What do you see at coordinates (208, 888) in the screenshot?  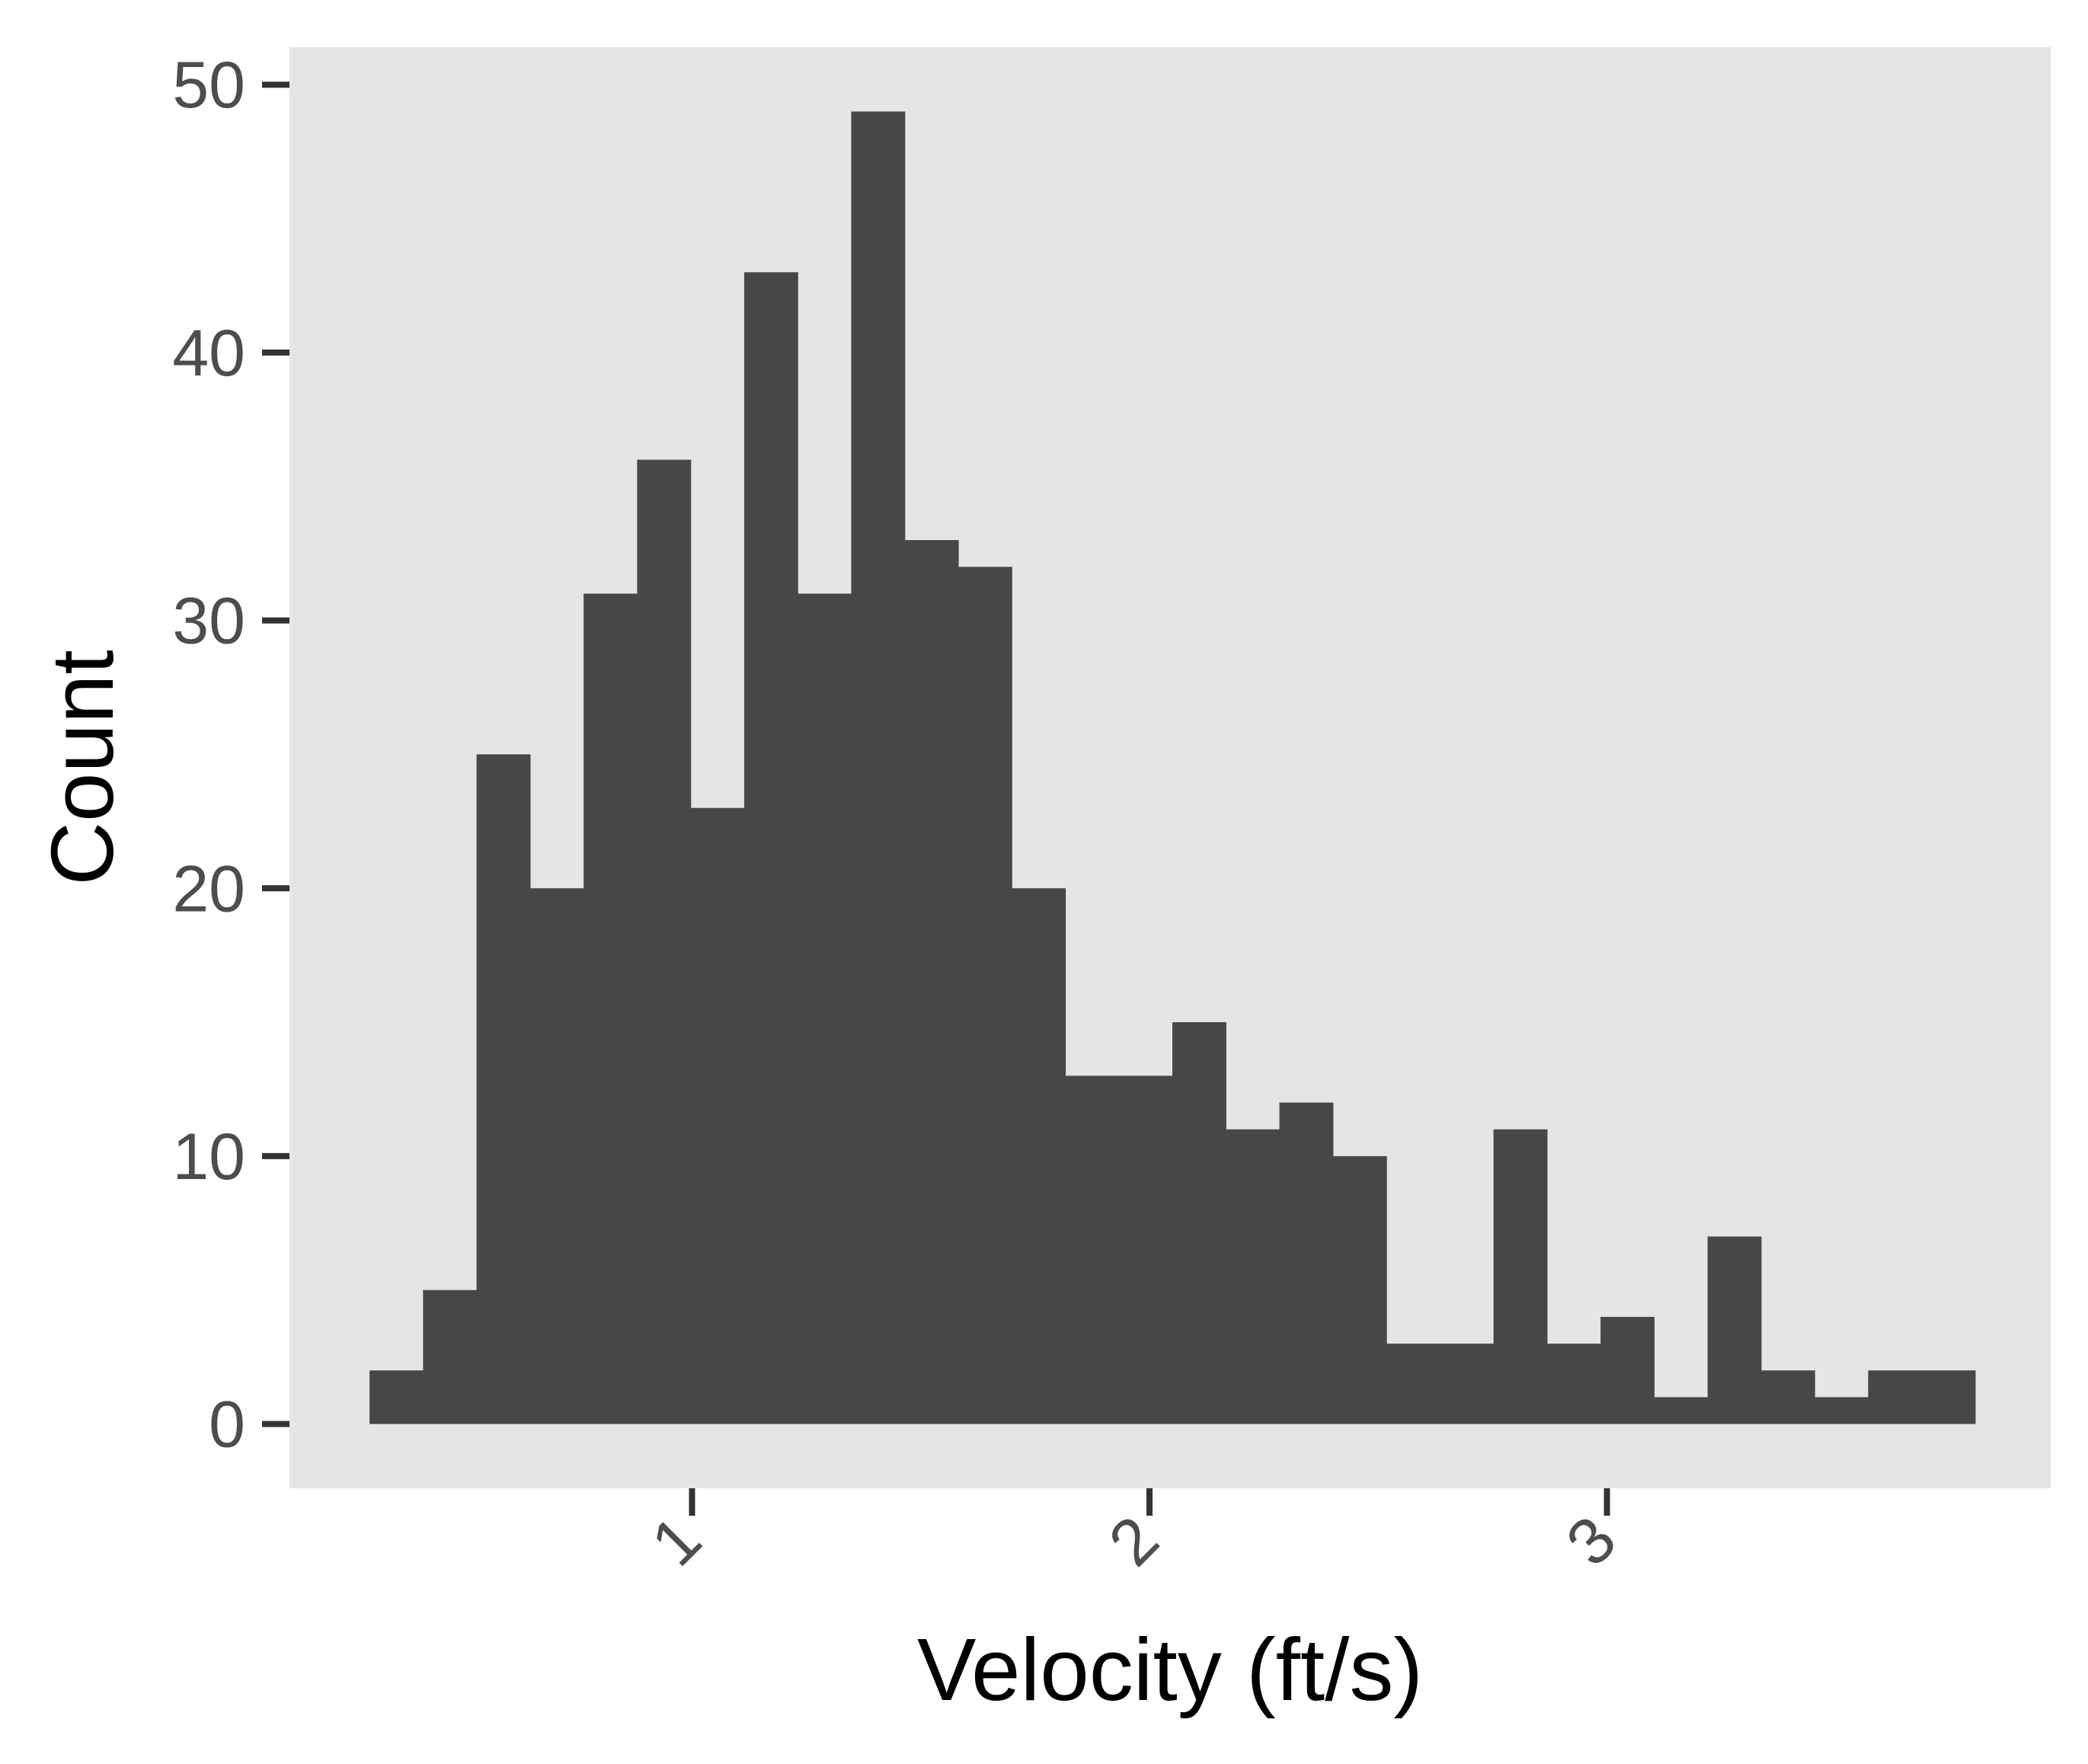 I see `y-tick-label: 20` at bounding box center [208, 888].